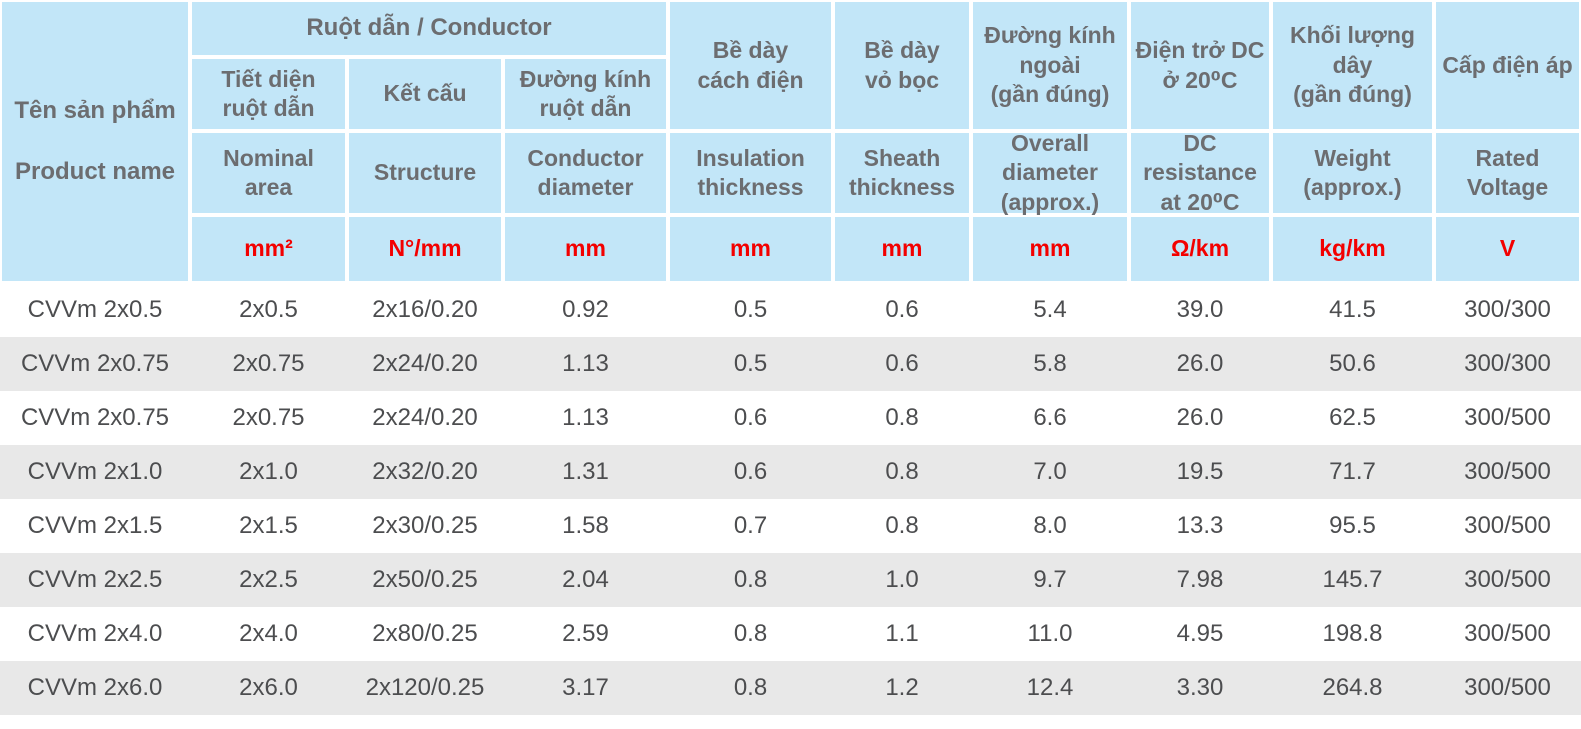  Describe the element at coordinates (1200, 471) in the screenshot. I see `cell-dc-resistance: 19.5` at that location.